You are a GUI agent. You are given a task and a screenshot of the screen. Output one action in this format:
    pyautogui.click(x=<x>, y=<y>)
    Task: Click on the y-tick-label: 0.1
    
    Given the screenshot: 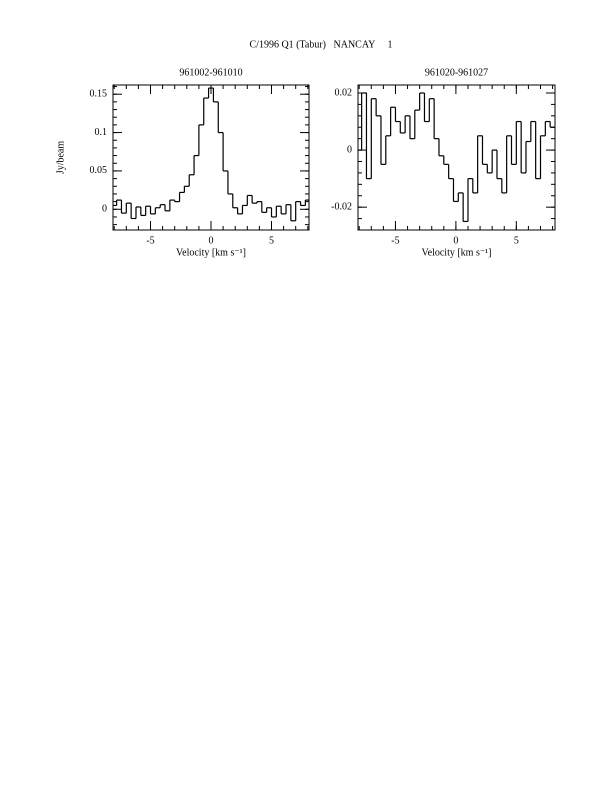 What is the action you would take?
    pyautogui.click(x=101, y=132)
    